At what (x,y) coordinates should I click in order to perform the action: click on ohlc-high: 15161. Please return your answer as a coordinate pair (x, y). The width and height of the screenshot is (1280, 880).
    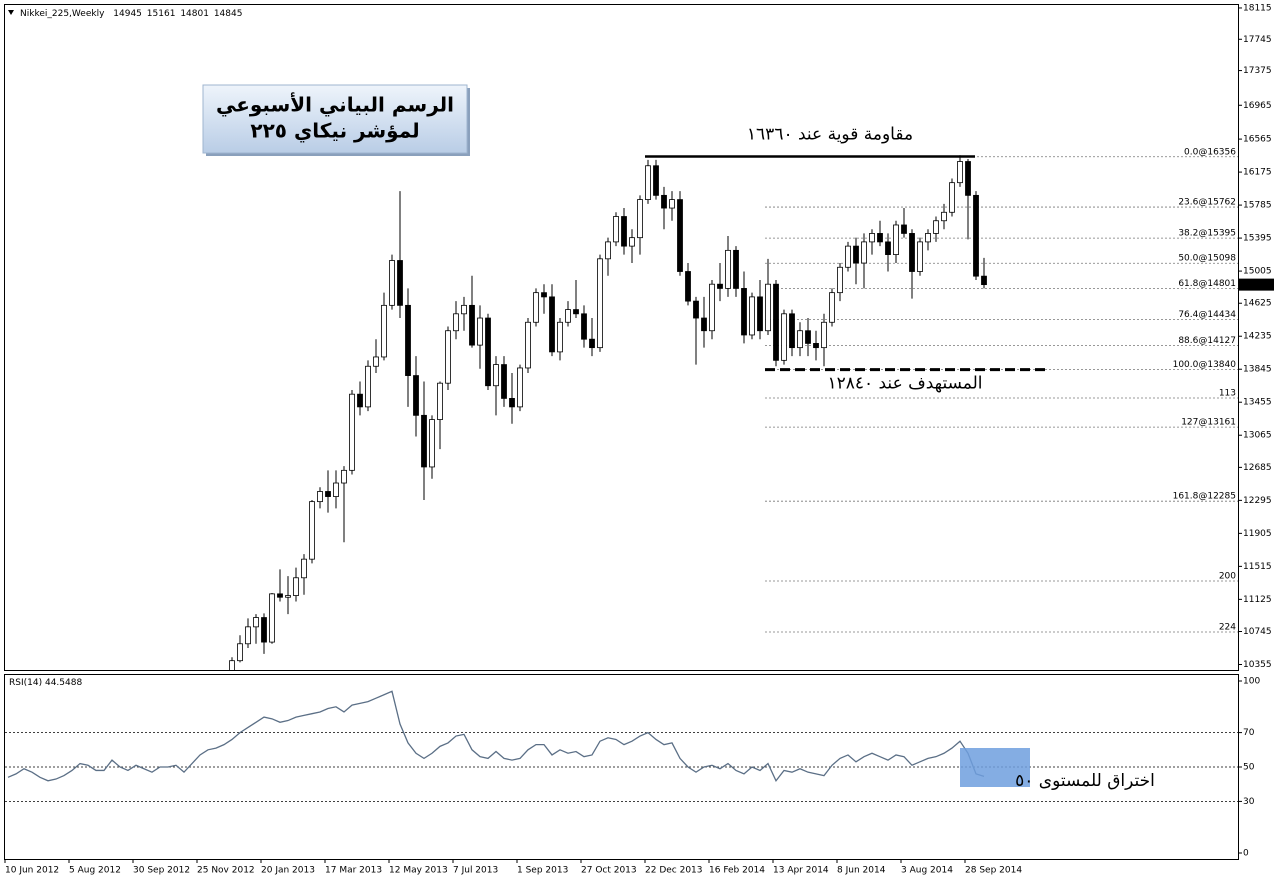
    Looking at the image, I should click on (161, 14).